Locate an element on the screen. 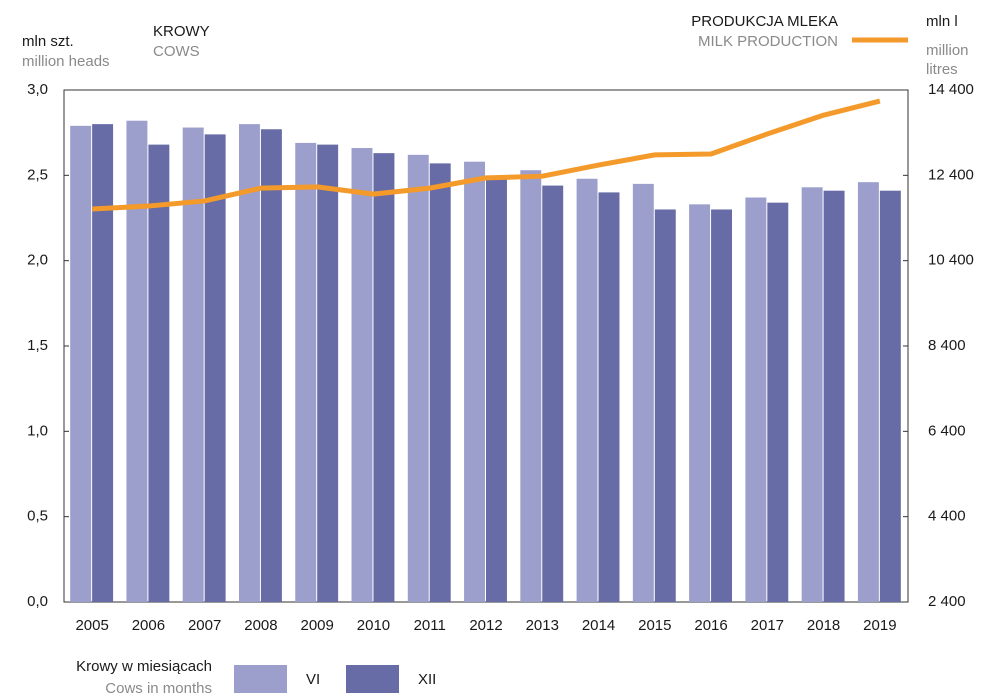 The width and height of the screenshot is (984, 700). right-unit-en: litres is located at coordinates (942, 69).